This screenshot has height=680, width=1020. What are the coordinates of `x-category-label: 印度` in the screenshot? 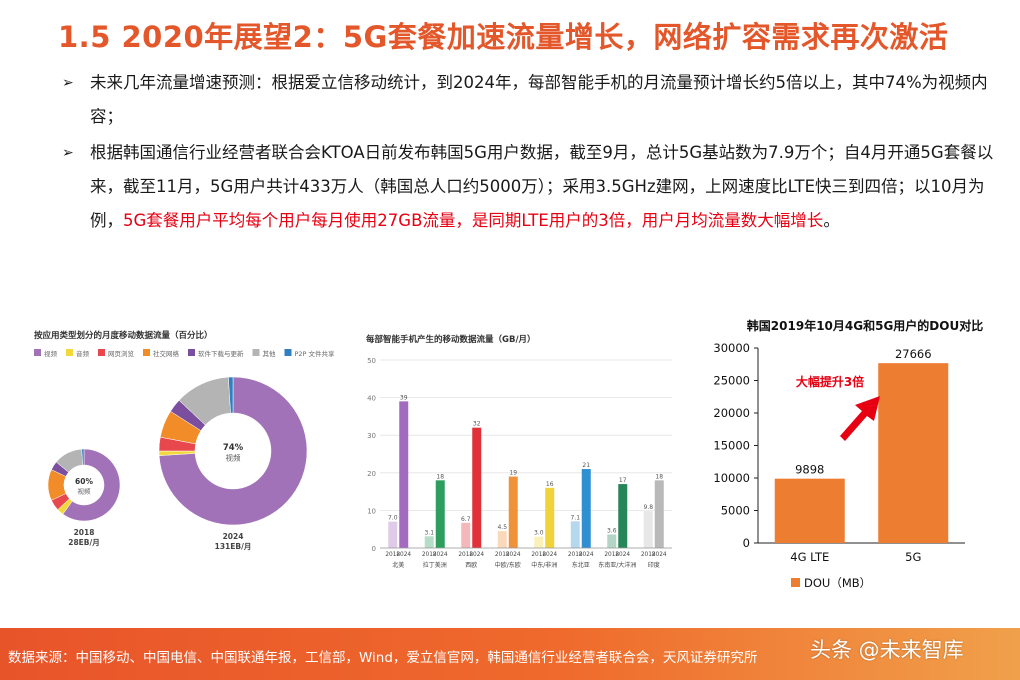 It's located at (654, 565).